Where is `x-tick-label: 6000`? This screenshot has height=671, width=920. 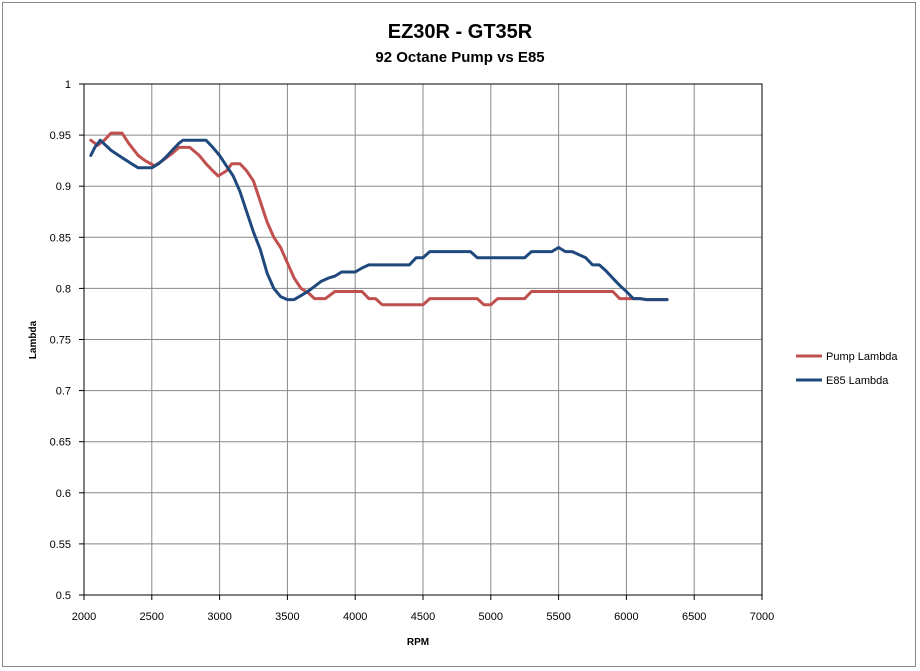
x-tick-label: 6000 is located at coordinates (626, 617).